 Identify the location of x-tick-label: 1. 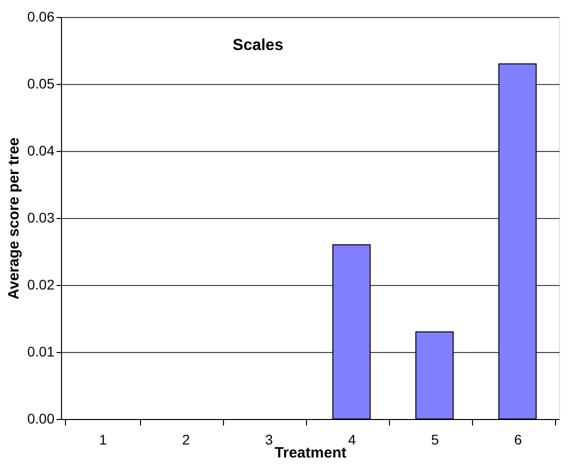
(103, 440).